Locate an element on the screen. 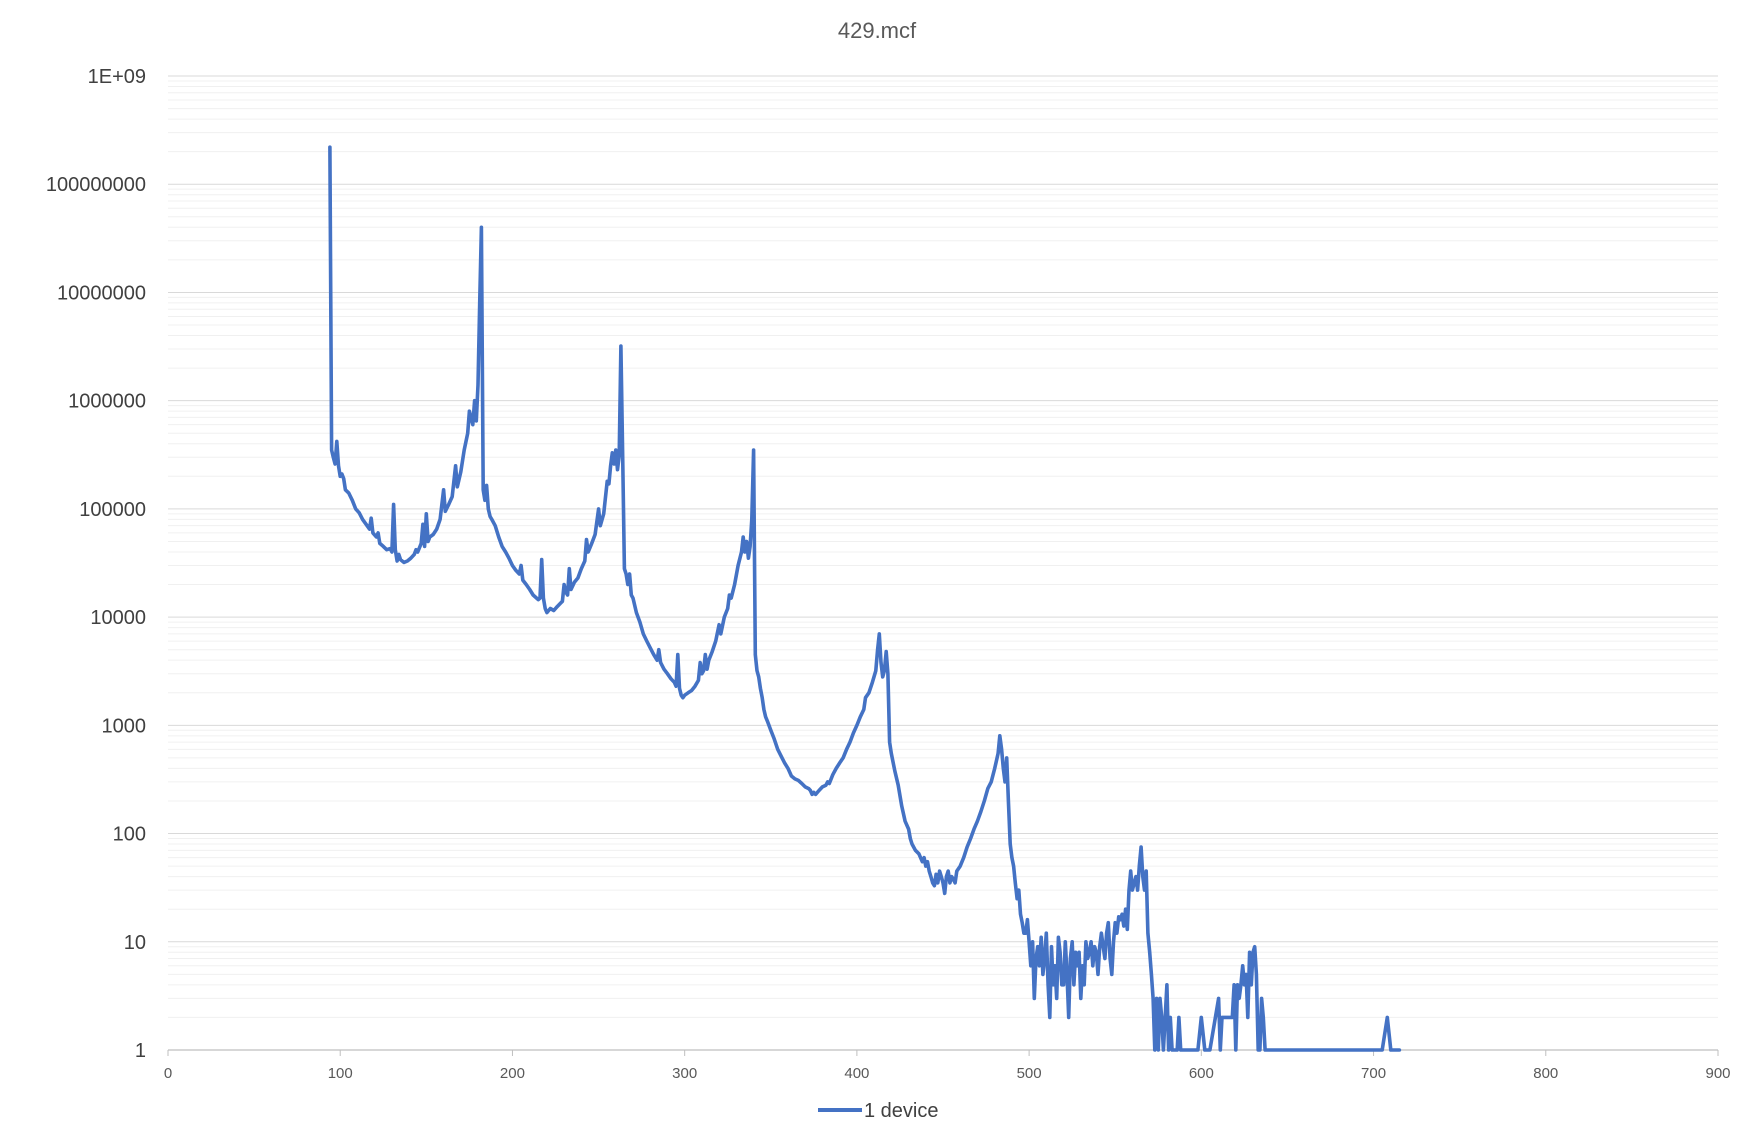 The height and width of the screenshot is (1147, 1755). y-tick-label: 100000 is located at coordinates (112, 510).